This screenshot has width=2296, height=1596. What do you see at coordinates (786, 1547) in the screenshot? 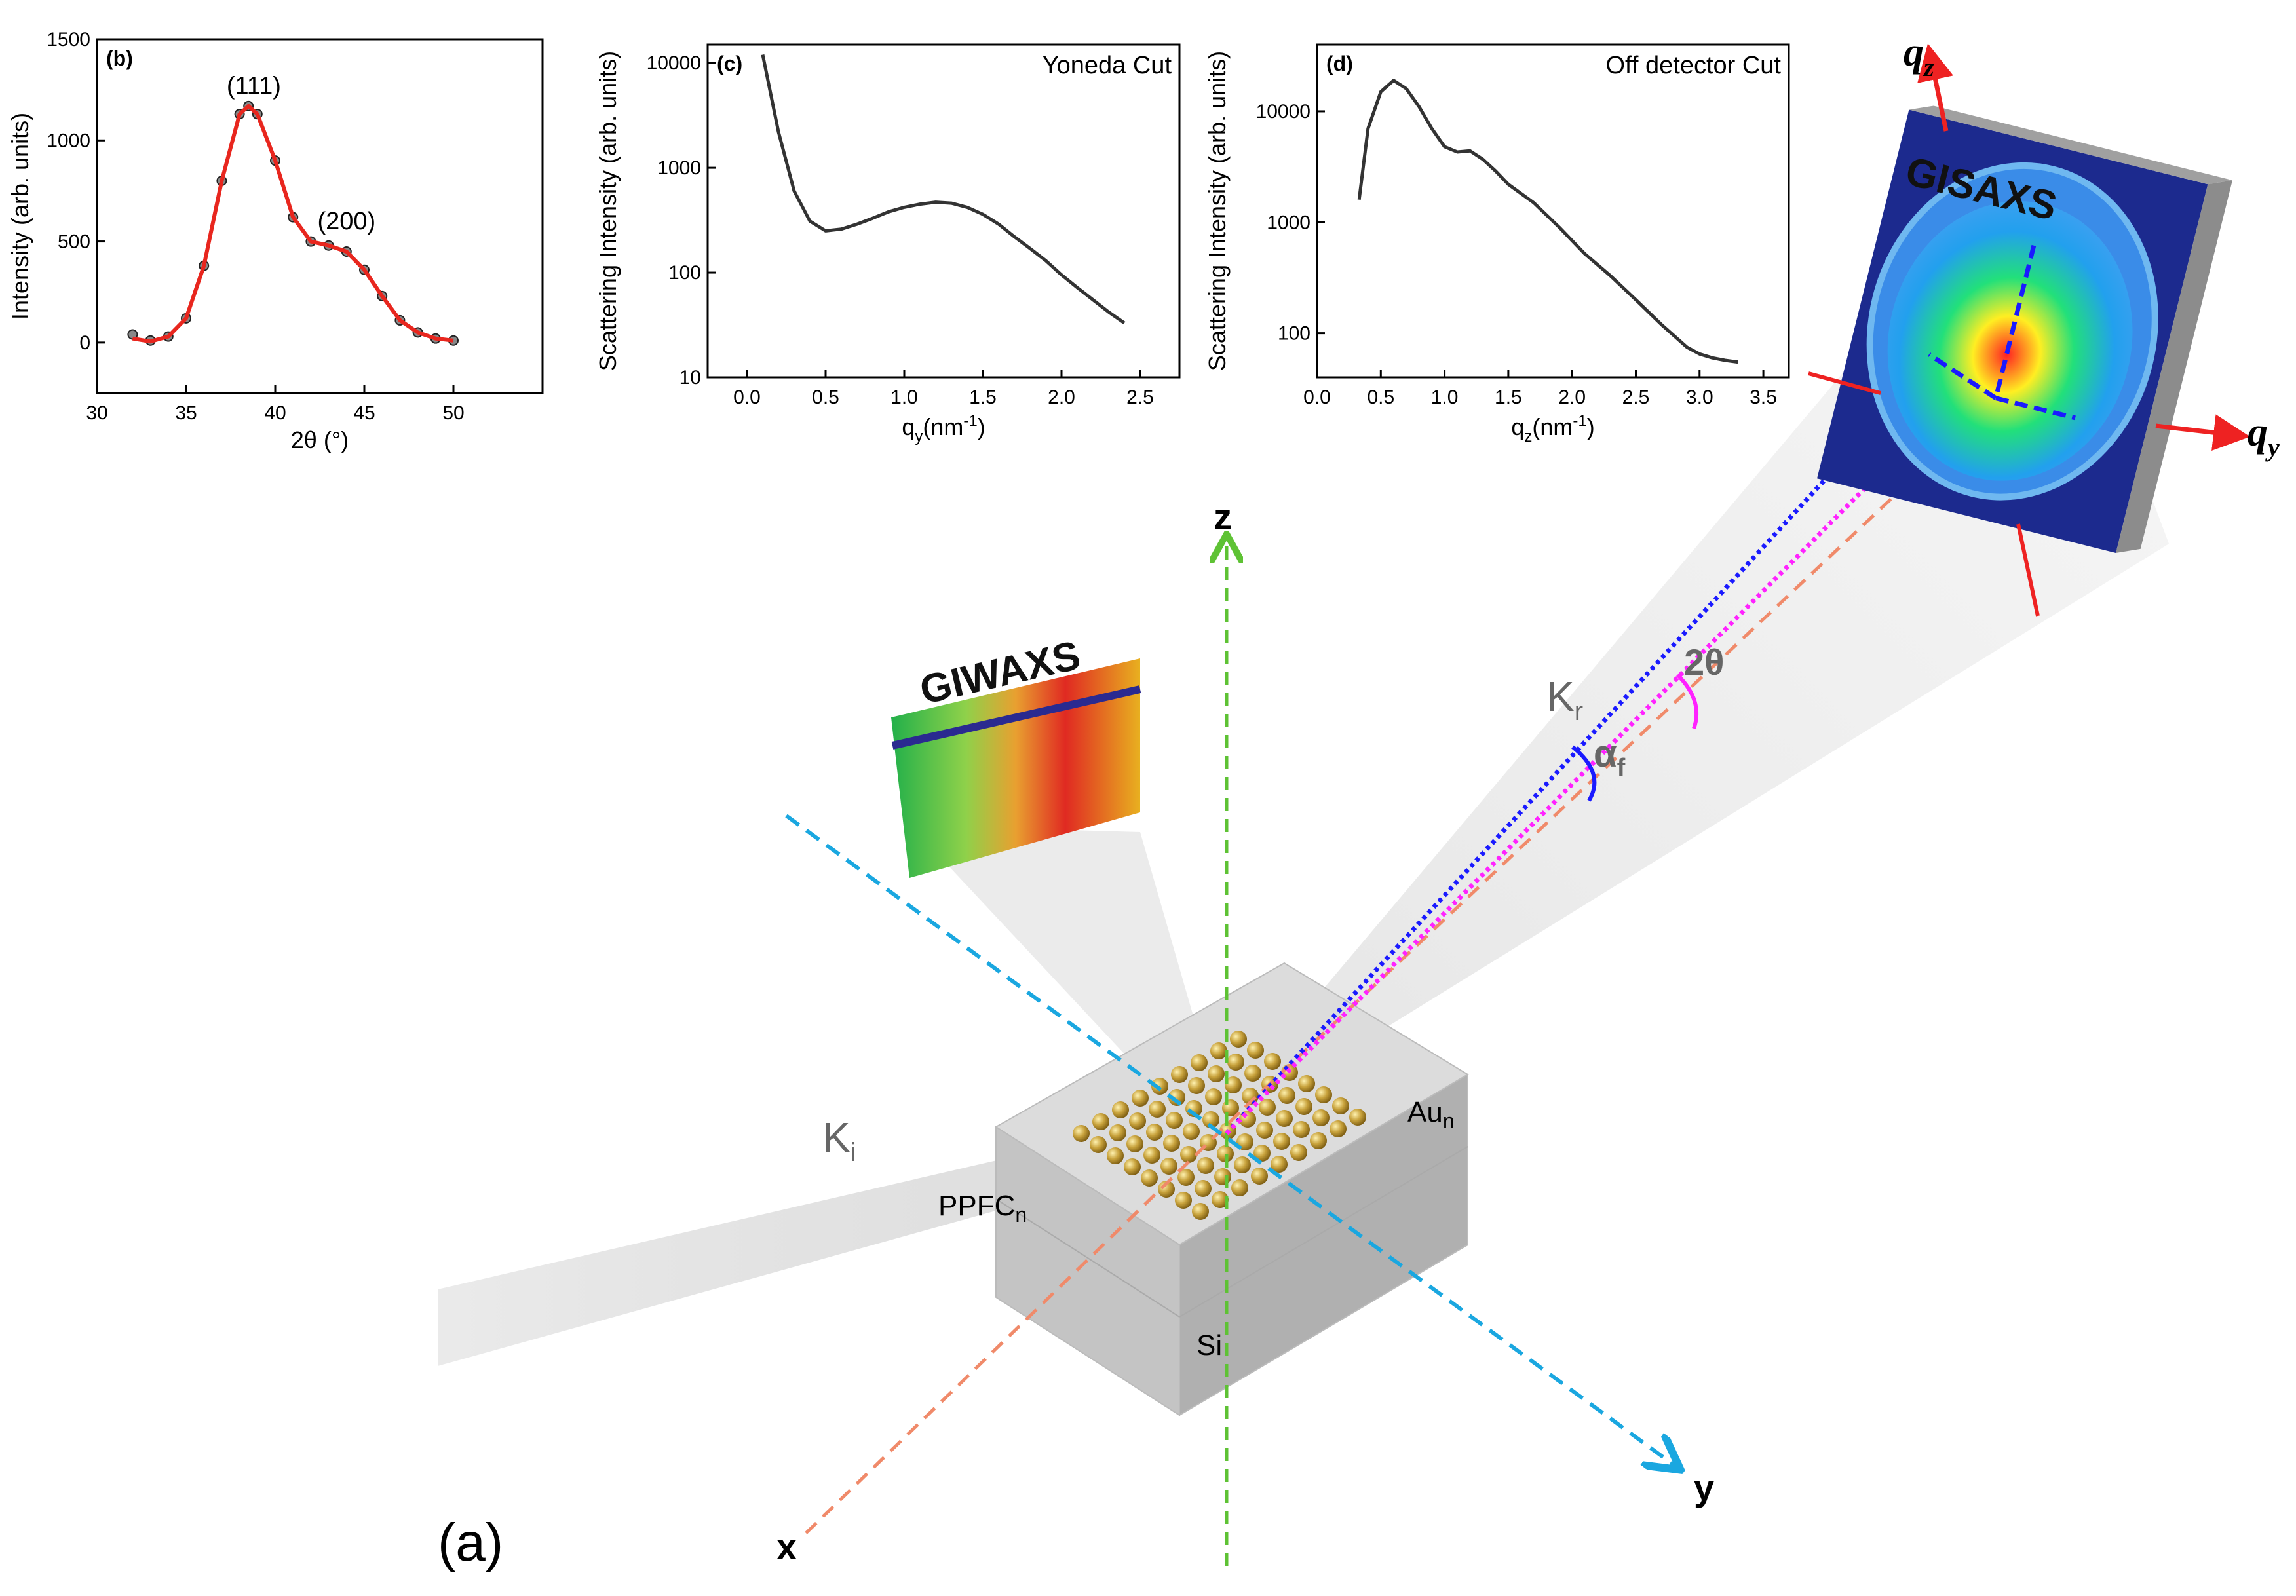
I see `x-axis-label: x` at bounding box center [786, 1547].